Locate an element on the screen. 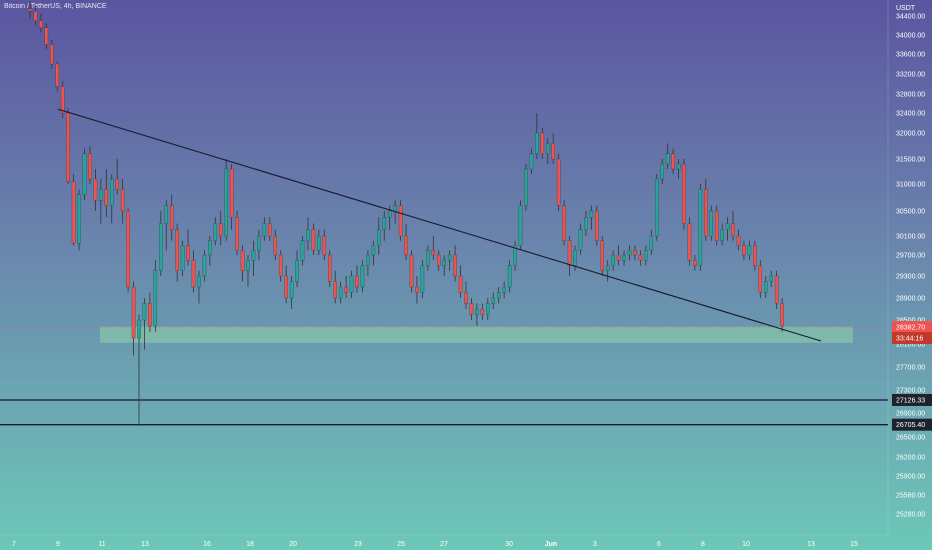 The width and height of the screenshot is (932, 550). level-tag-1: 27126.33 is located at coordinates (910, 400).